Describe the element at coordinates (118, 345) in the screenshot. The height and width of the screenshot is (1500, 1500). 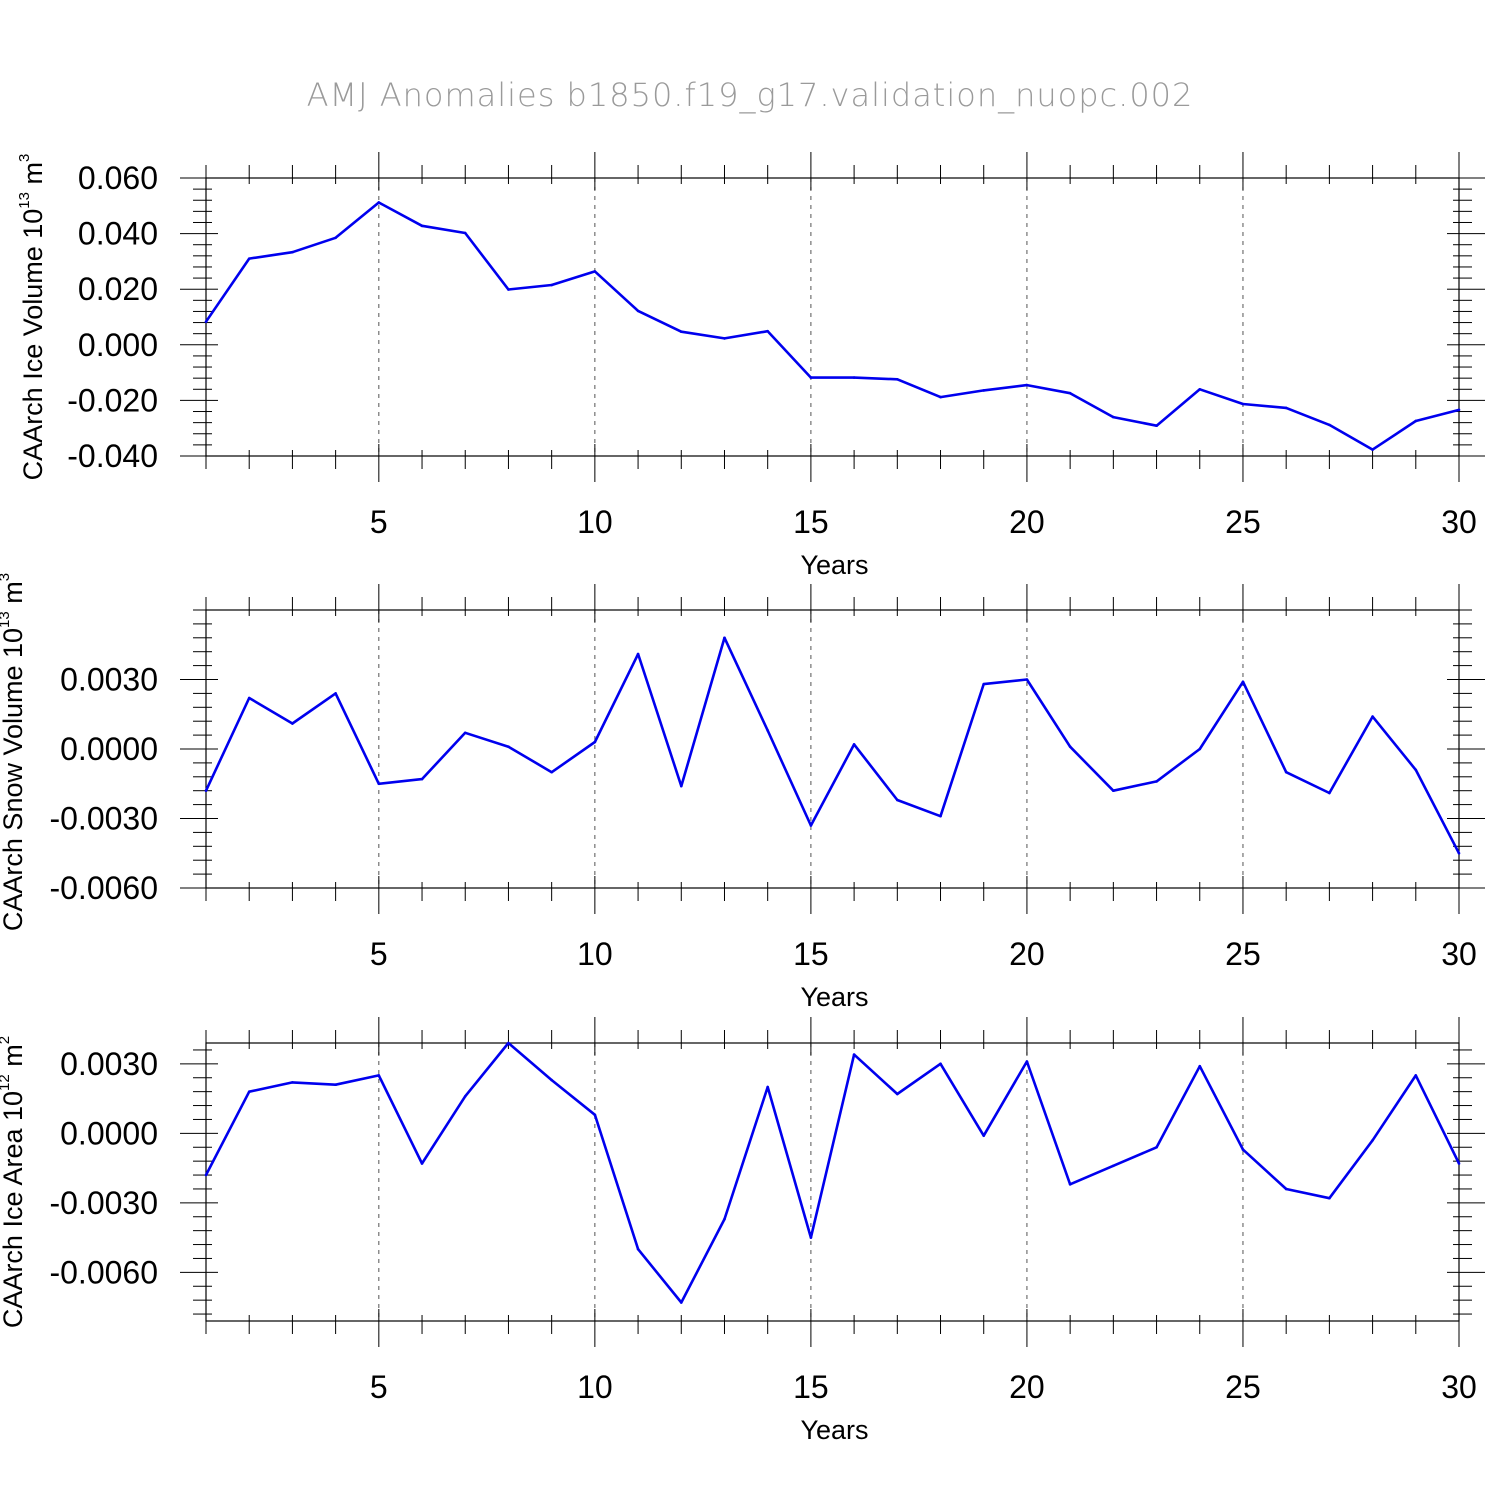
I see `y-tick-label: 0.000` at that location.